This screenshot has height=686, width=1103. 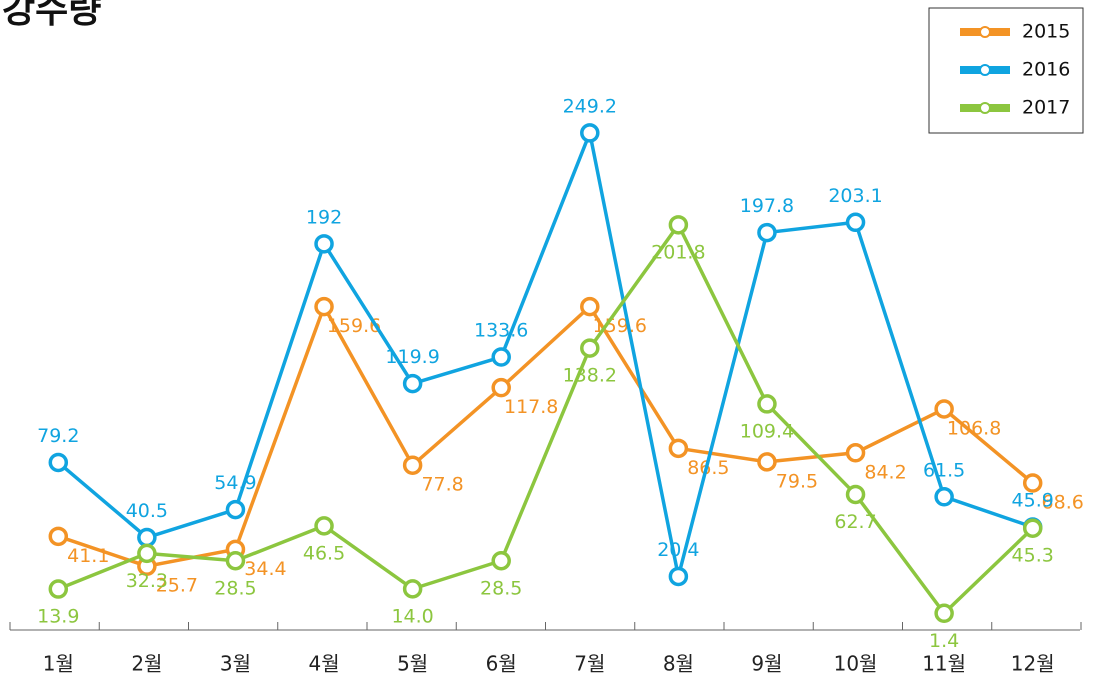 What do you see at coordinates (235, 483) in the screenshot?
I see `data-label: 54.9` at bounding box center [235, 483].